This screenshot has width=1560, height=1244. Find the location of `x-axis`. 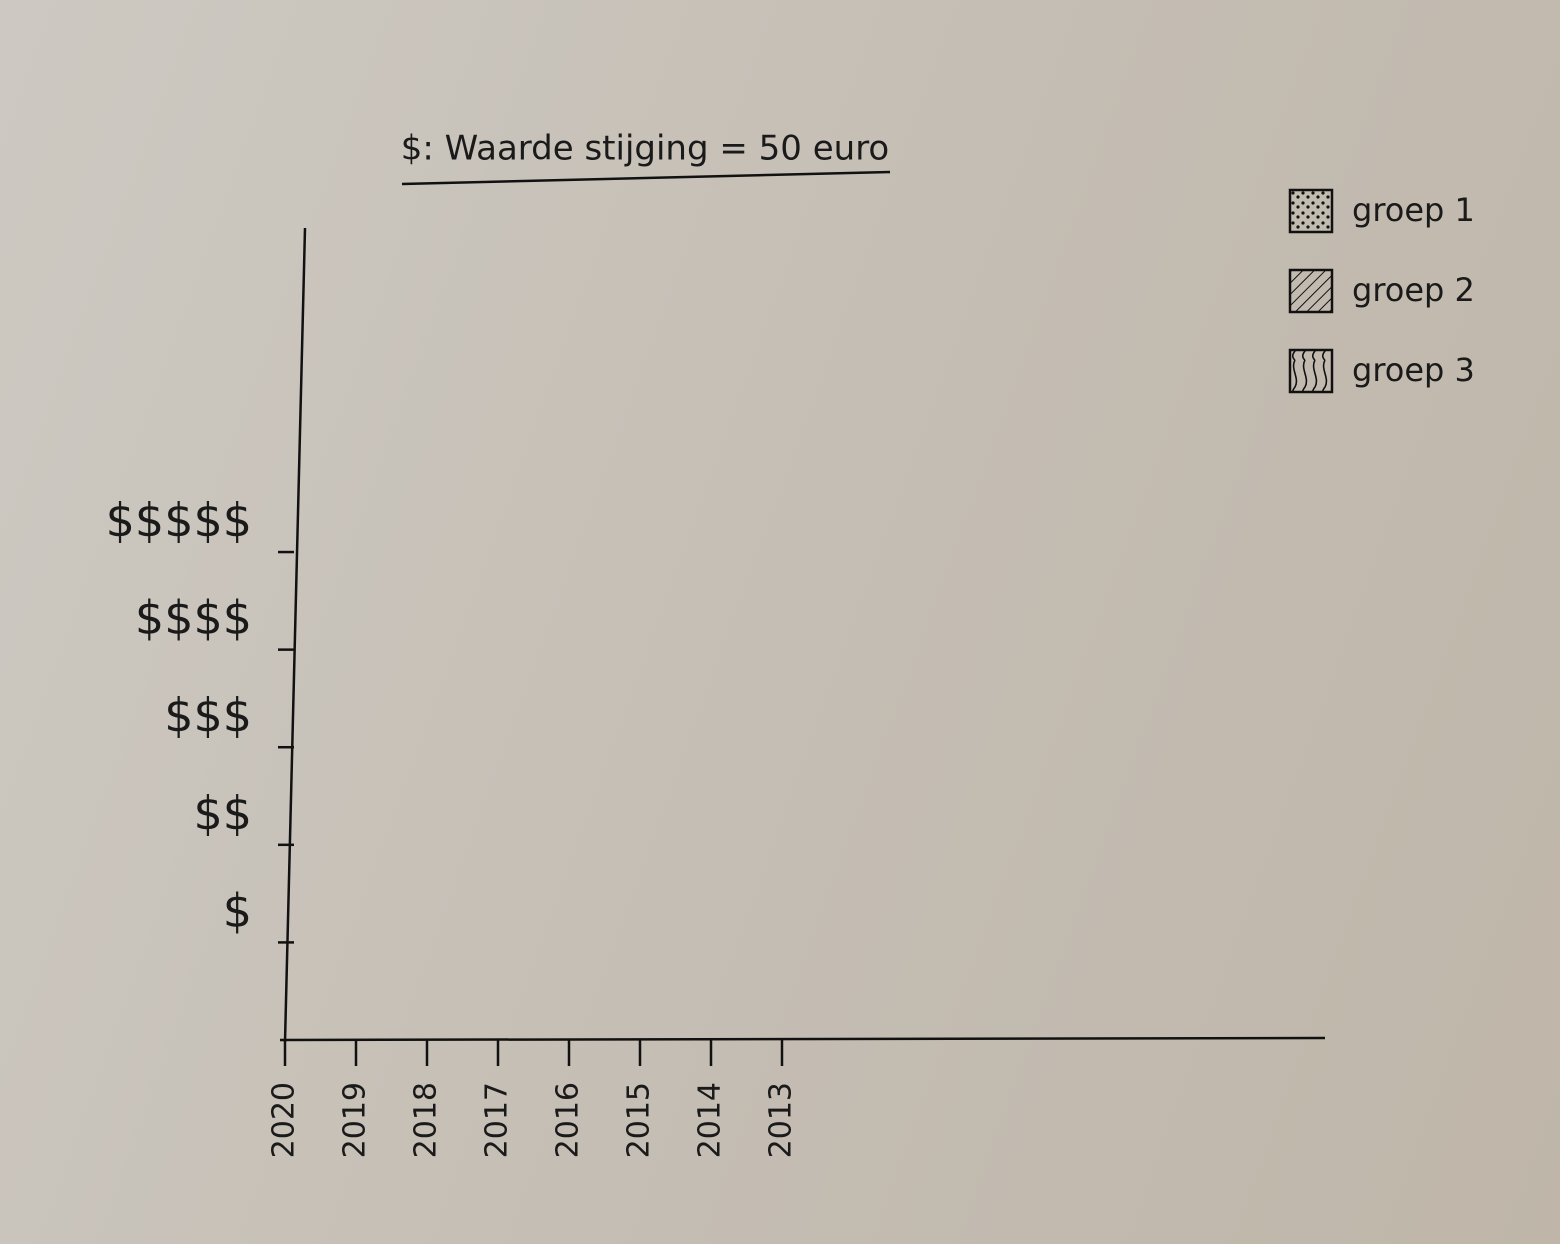

x-axis is located at coordinates (802, 1039).